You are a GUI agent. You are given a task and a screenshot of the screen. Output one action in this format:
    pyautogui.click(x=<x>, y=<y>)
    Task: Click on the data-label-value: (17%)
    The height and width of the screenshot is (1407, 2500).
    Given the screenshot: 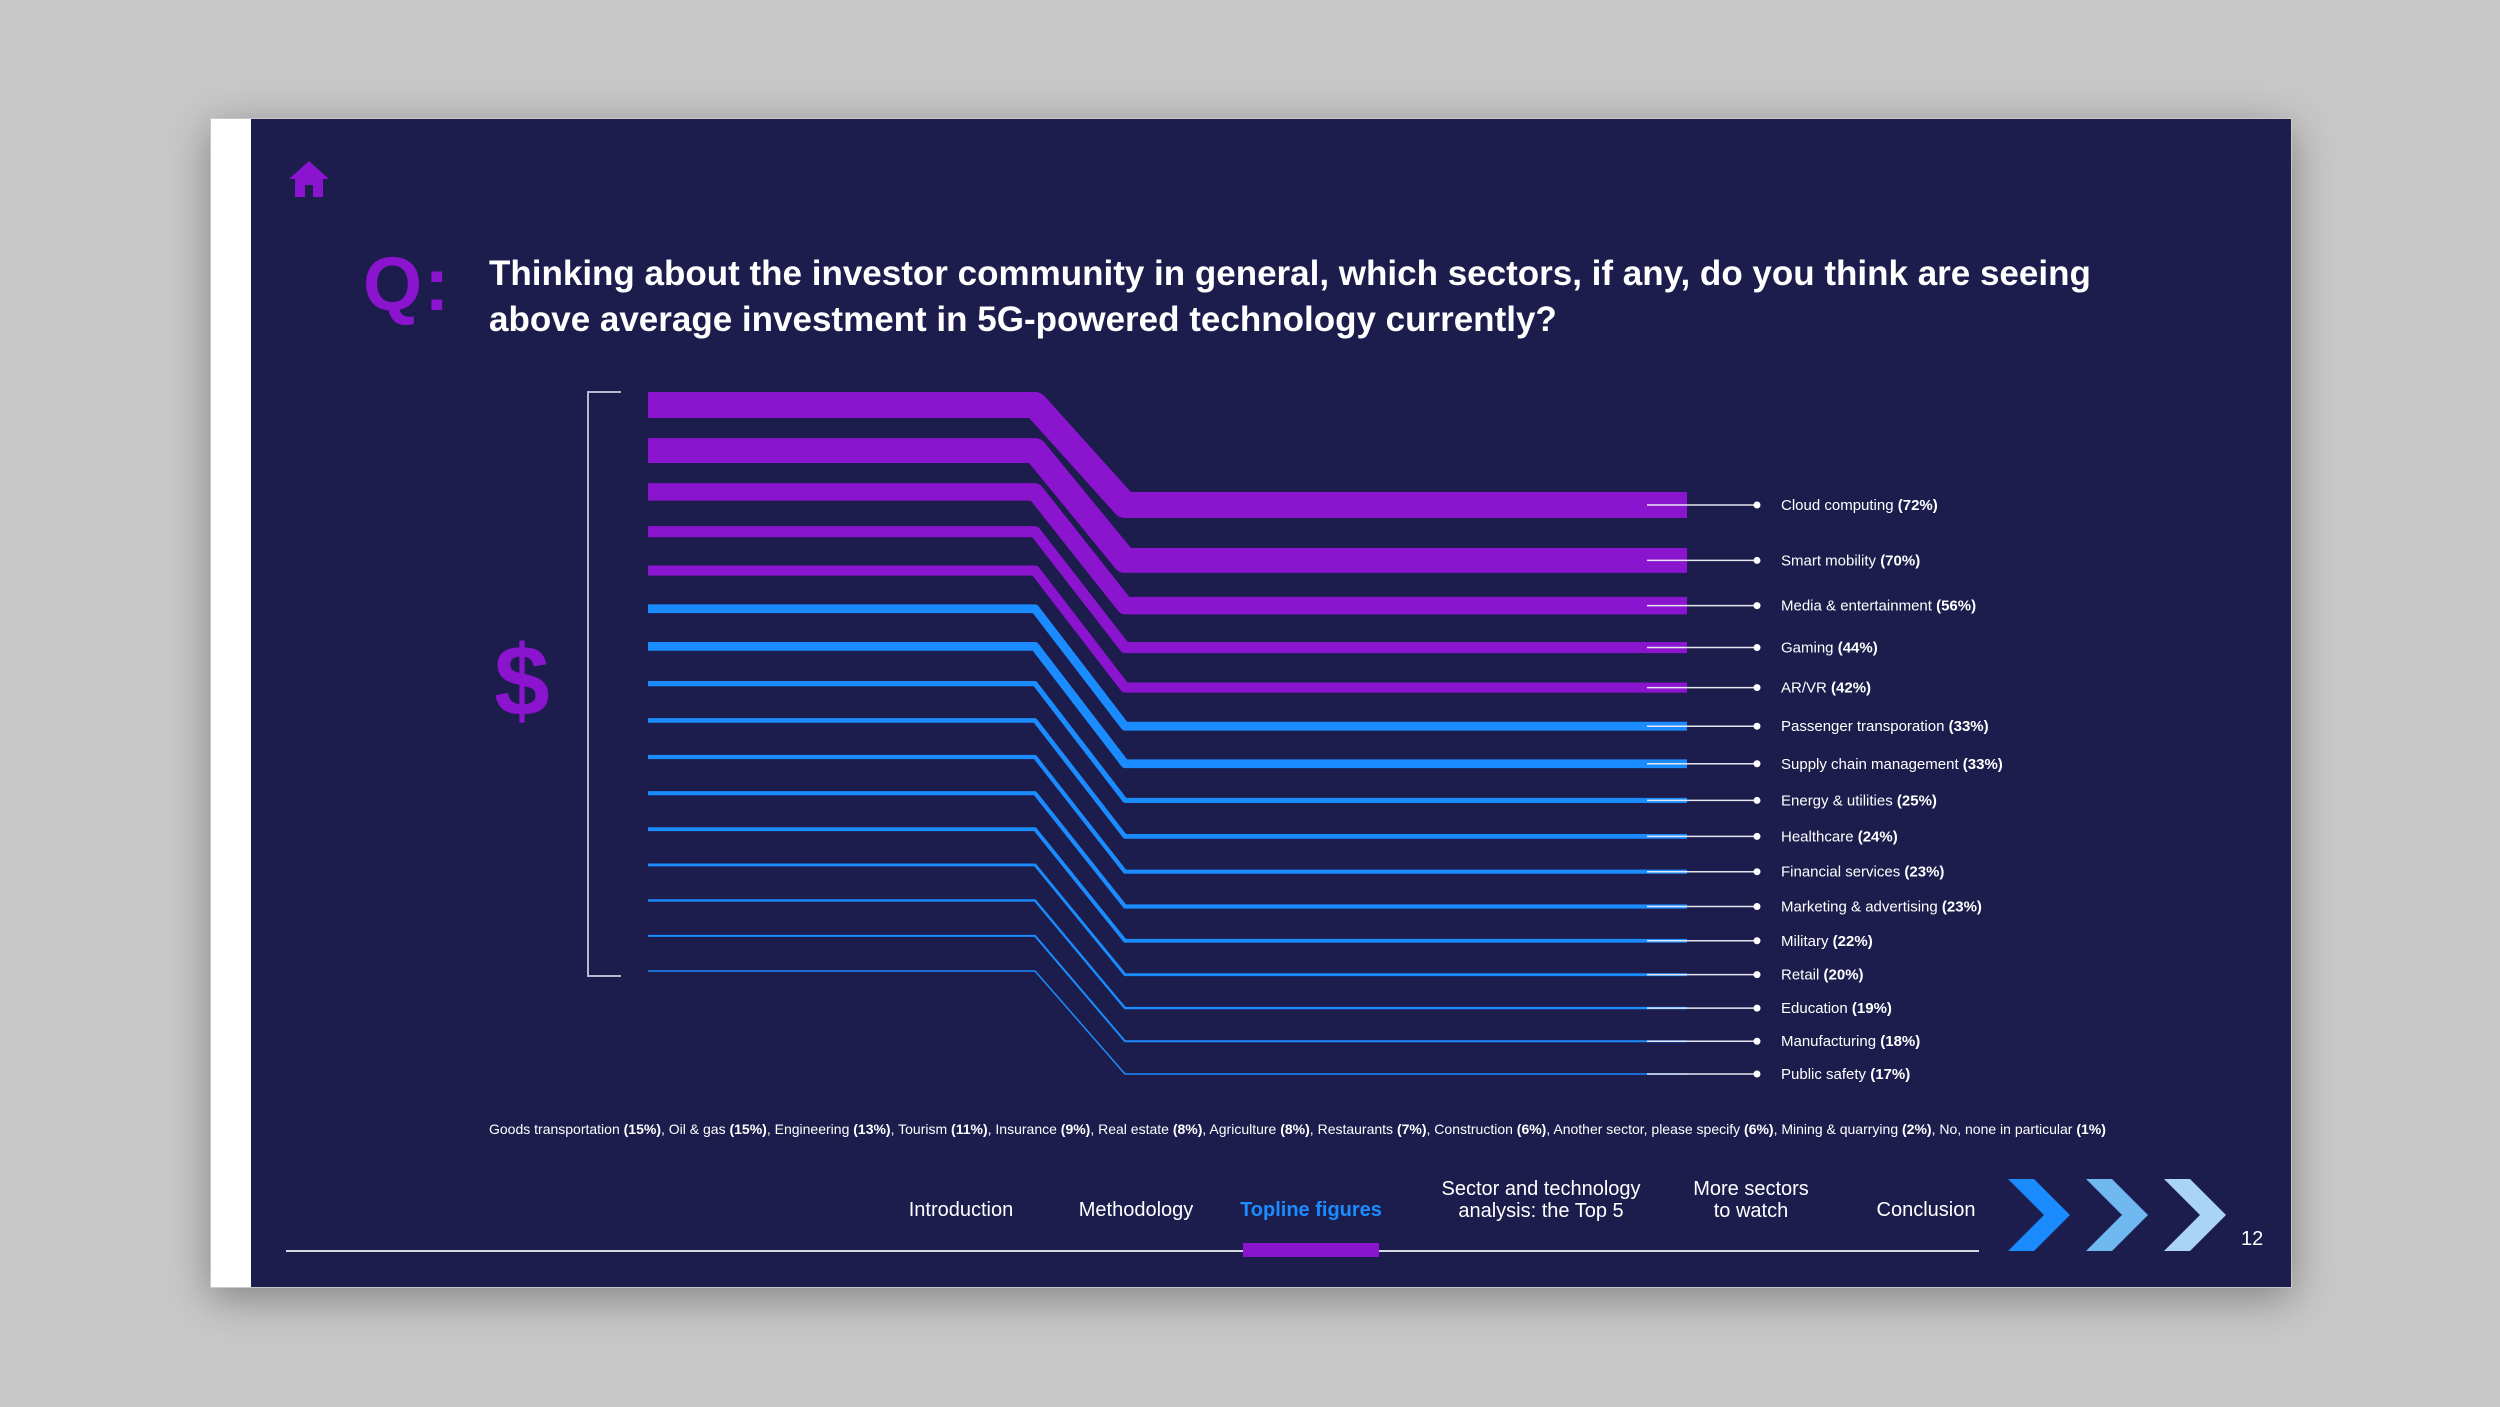 What is the action you would take?
    pyautogui.click(x=1890, y=1074)
    